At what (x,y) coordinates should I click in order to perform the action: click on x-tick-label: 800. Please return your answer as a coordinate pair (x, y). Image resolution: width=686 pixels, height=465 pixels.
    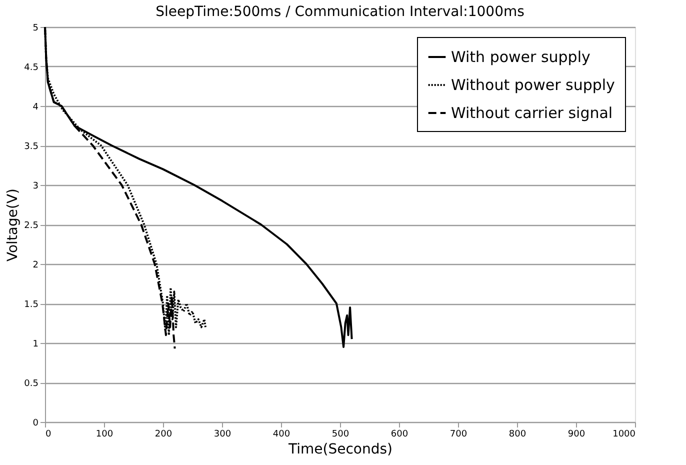
    Looking at the image, I should click on (517, 435).